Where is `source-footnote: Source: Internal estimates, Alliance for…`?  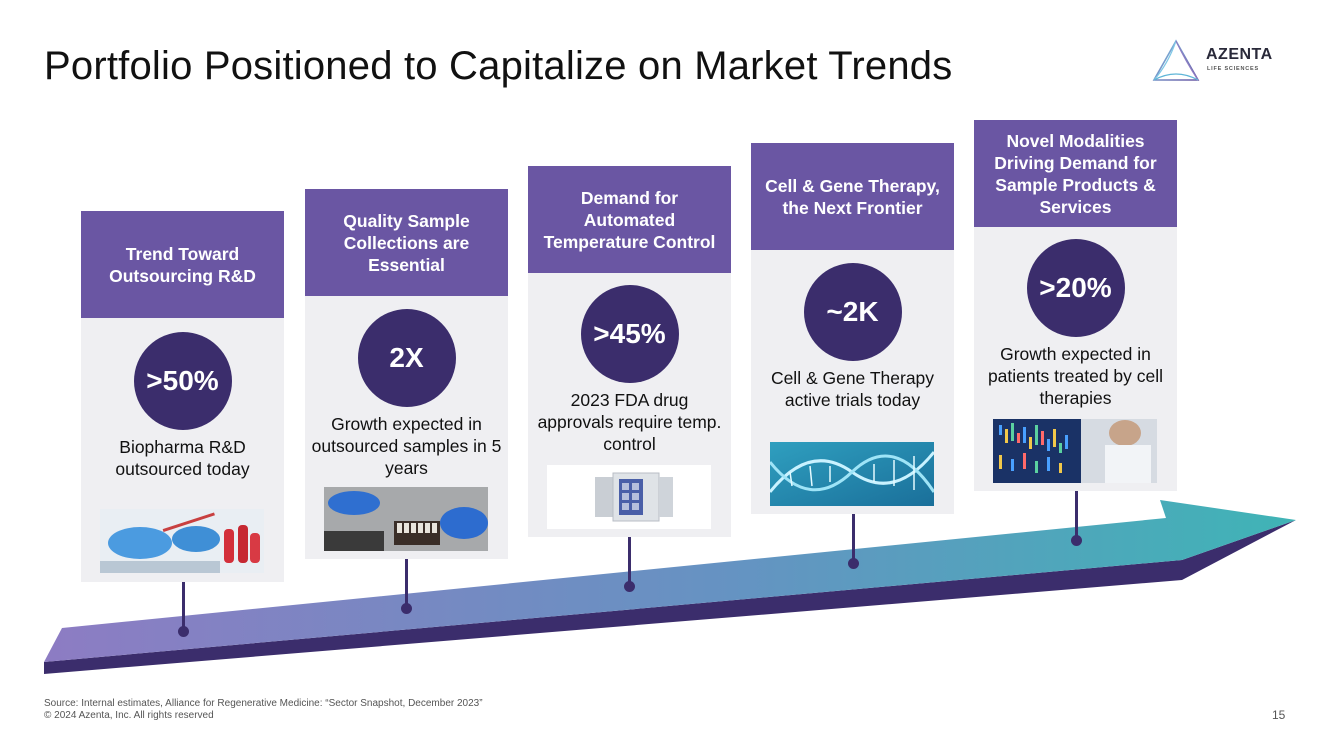 source-footnote: Source: Internal estimates, Alliance for… is located at coordinates (263, 710).